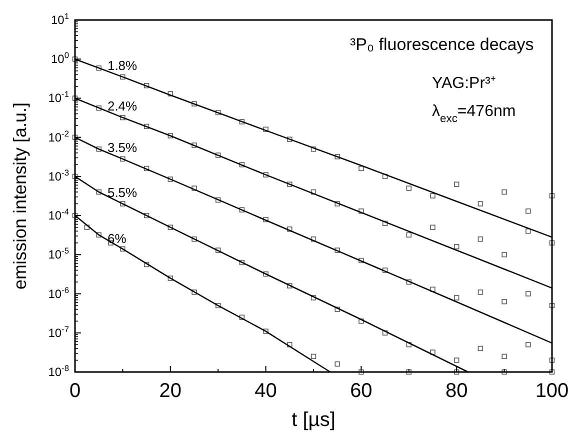  What do you see at coordinates (314, 420) in the screenshot?
I see `x-axis-title: t [µs]` at bounding box center [314, 420].